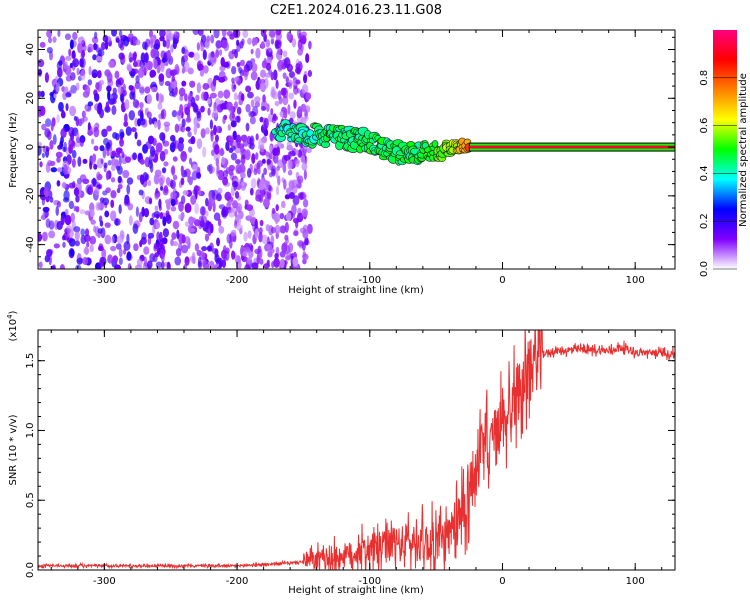 The image size is (750, 600). I want to click on spectrogram-signal-cell, so click(435, 144).